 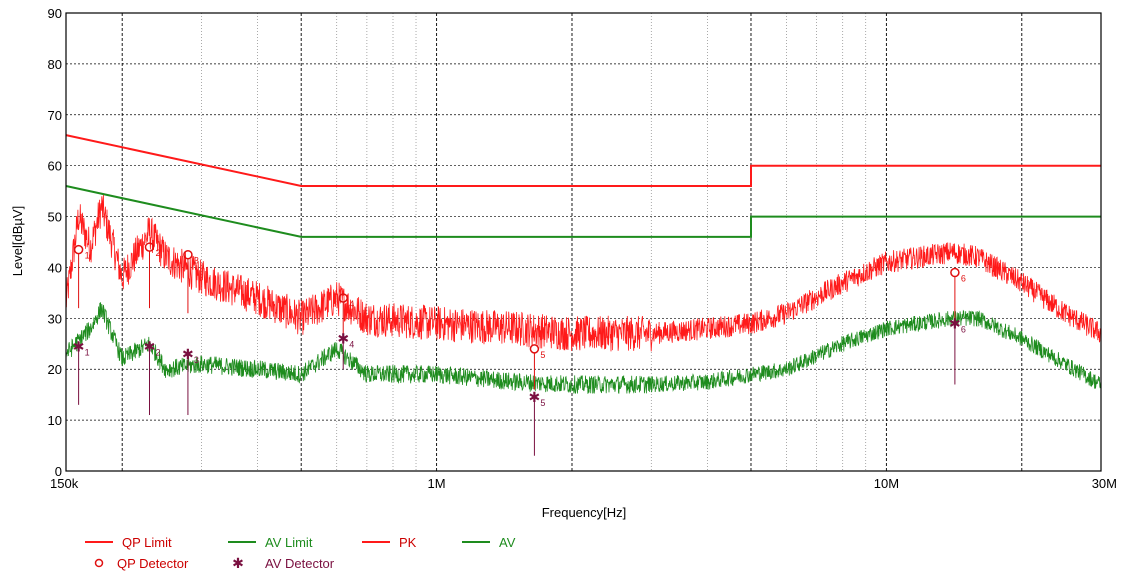 I want to click on qp-detector-label: 4, so click(x=351, y=304).